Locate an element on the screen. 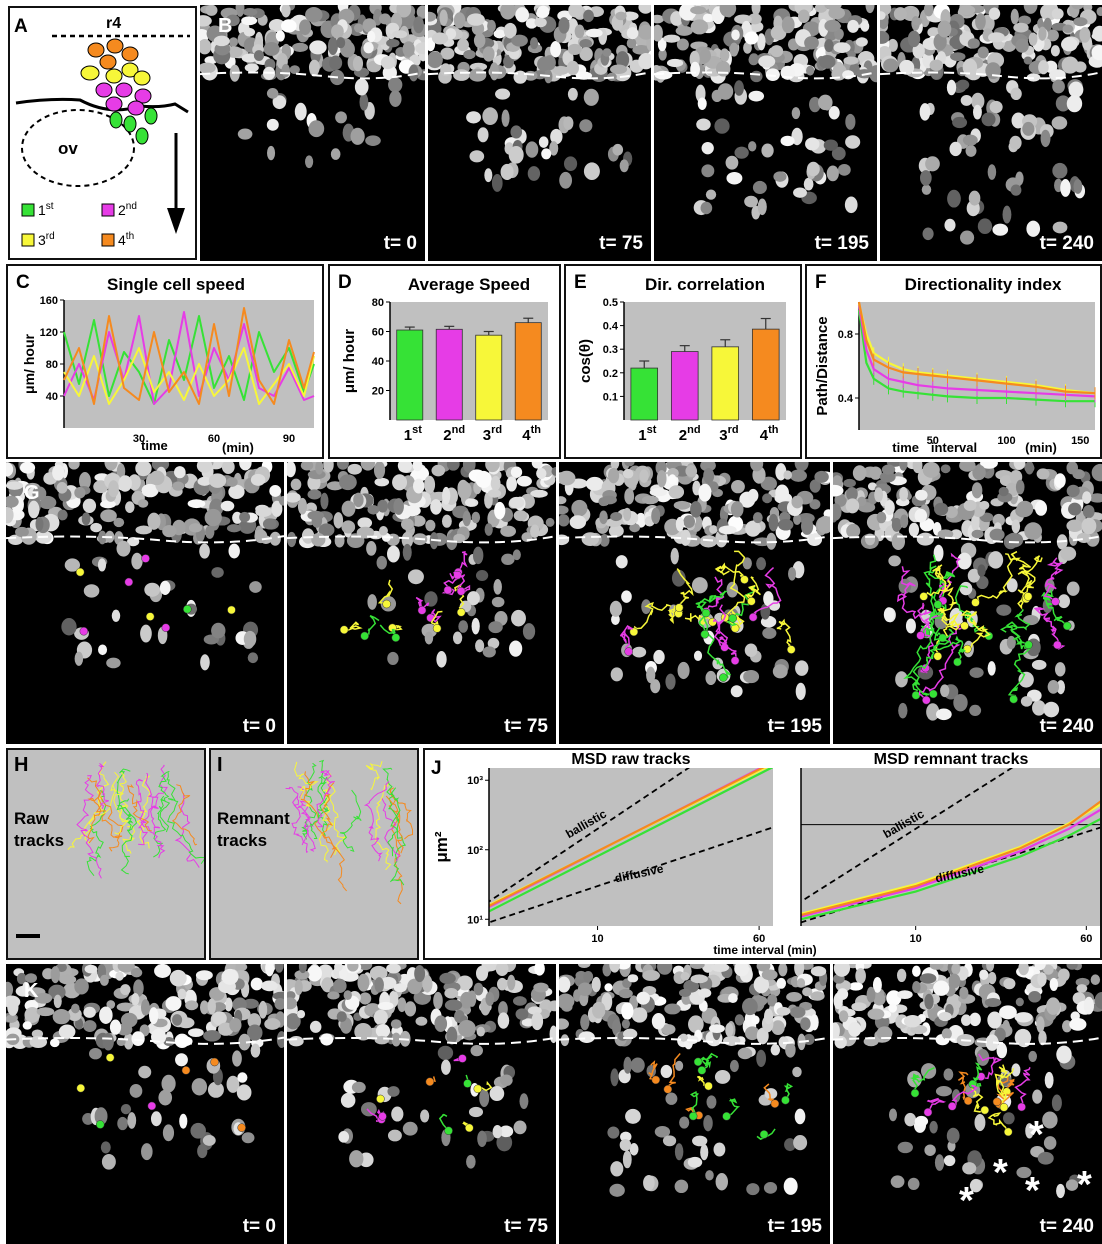  x-tick-label: 60 is located at coordinates (759, 939).